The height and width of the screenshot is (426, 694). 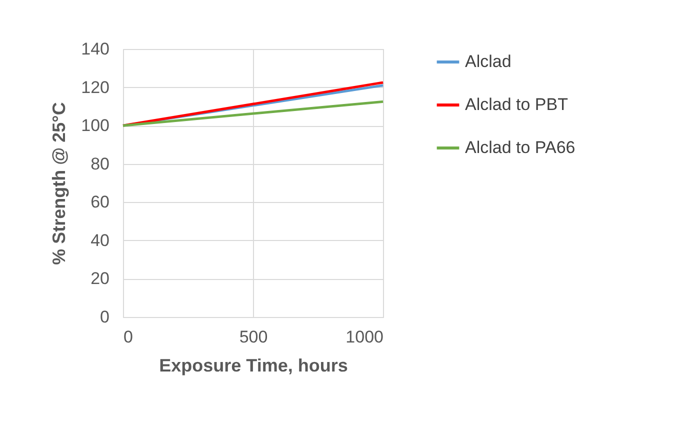 I want to click on x-tick-label: 0, so click(x=128, y=337).